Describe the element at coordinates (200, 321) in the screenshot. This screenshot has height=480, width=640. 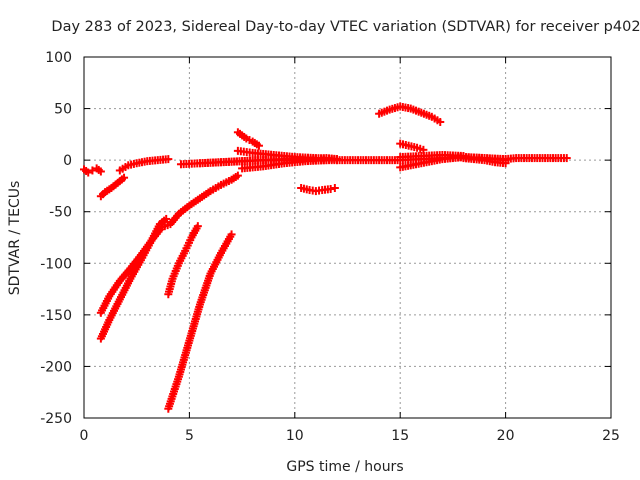
I see `series-sat-f` at that location.